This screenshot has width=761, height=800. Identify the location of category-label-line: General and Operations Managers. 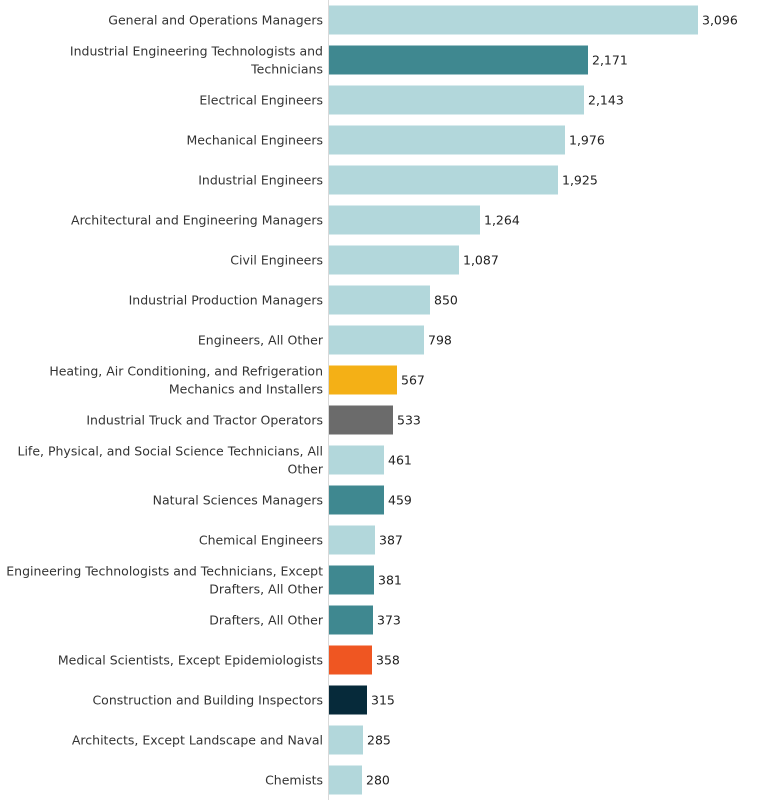
(215, 19).